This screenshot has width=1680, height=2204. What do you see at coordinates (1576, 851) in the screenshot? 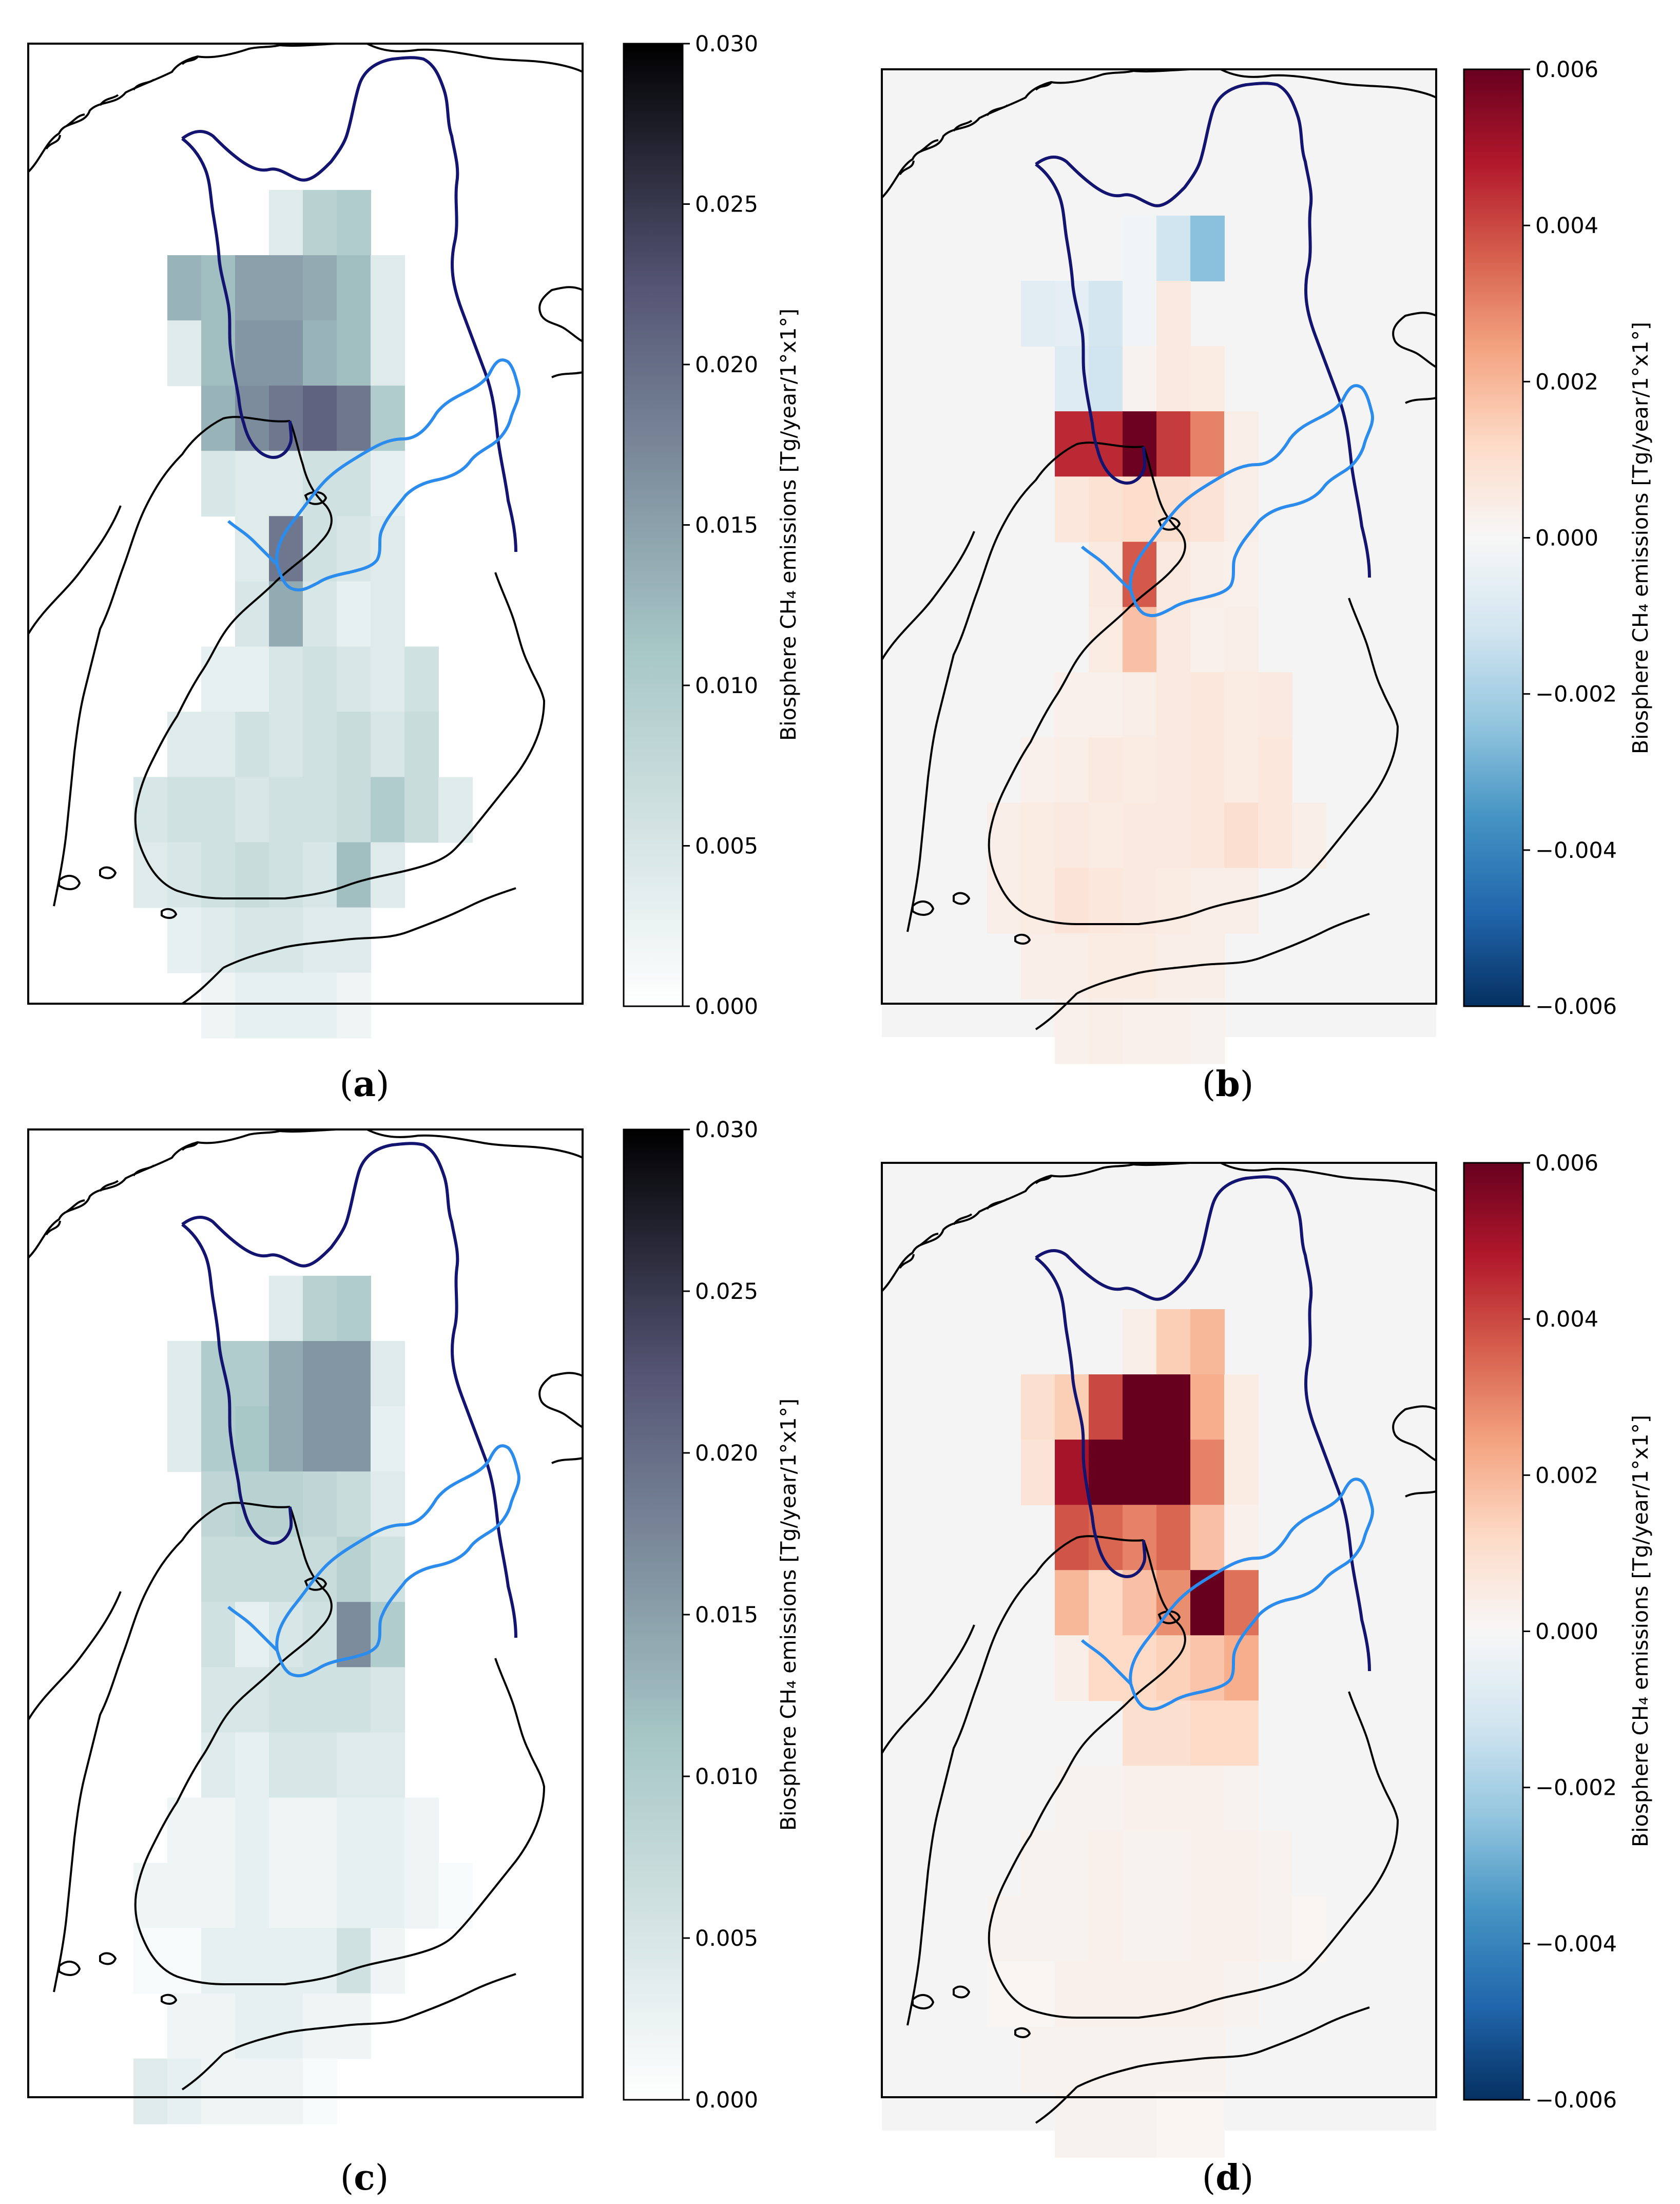
I see `colorbar-tick-label: −0.004` at bounding box center [1576, 851].